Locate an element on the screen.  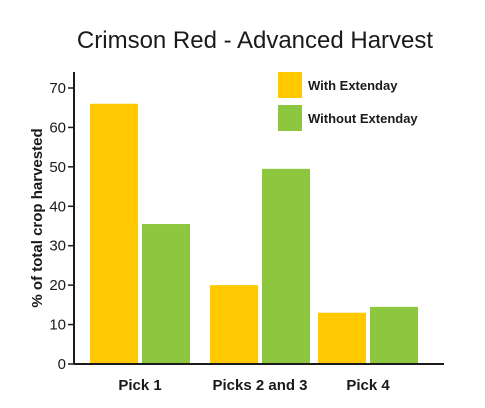
x-tick-label-1: Picks 2 and 3 is located at coordinates (259, 385).